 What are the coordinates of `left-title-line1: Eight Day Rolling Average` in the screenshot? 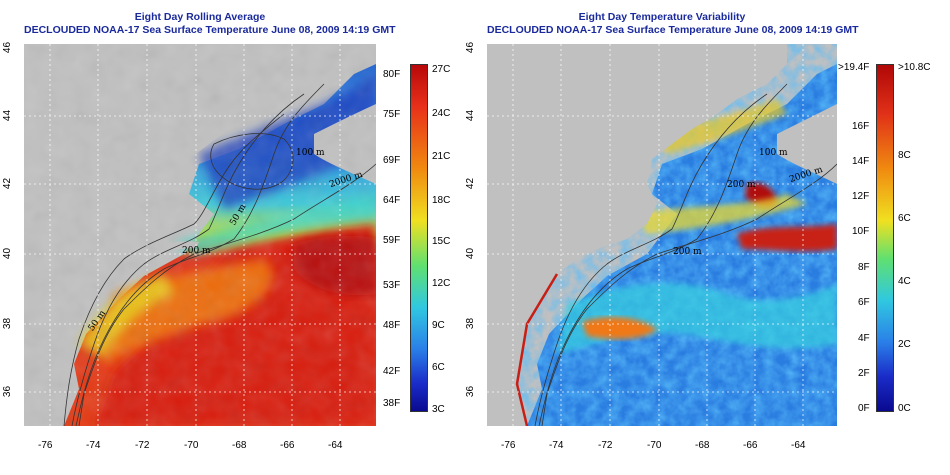 It's located at (200, 17).